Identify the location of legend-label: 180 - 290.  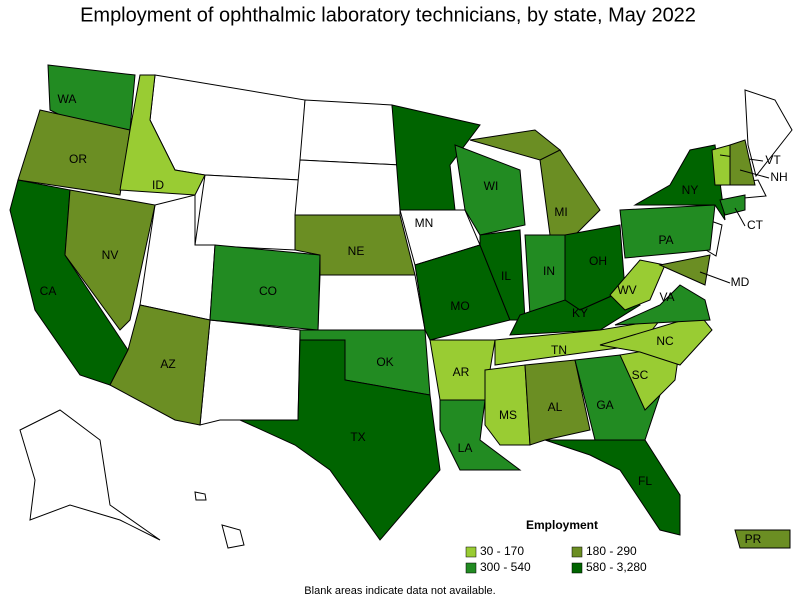
(611, 551).